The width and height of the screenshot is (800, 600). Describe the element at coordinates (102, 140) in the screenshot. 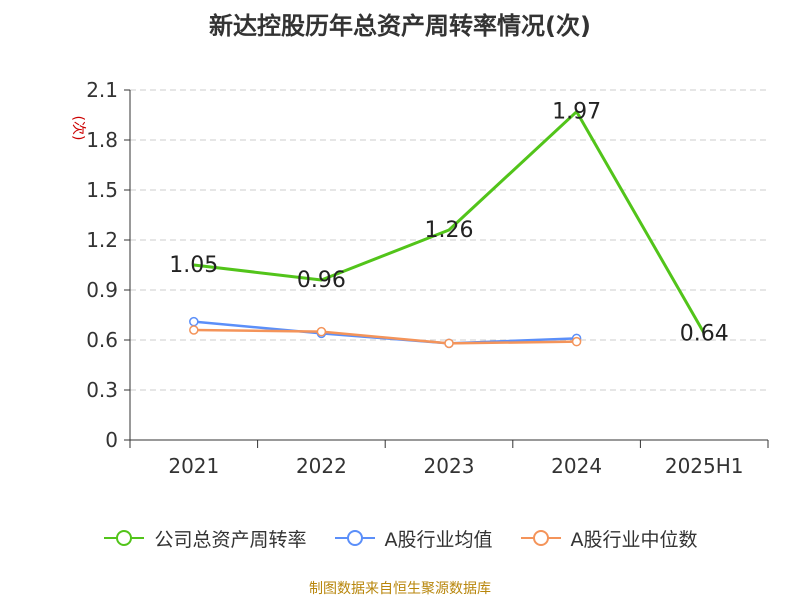

I see `y-tick-label: 1.8` at that location.